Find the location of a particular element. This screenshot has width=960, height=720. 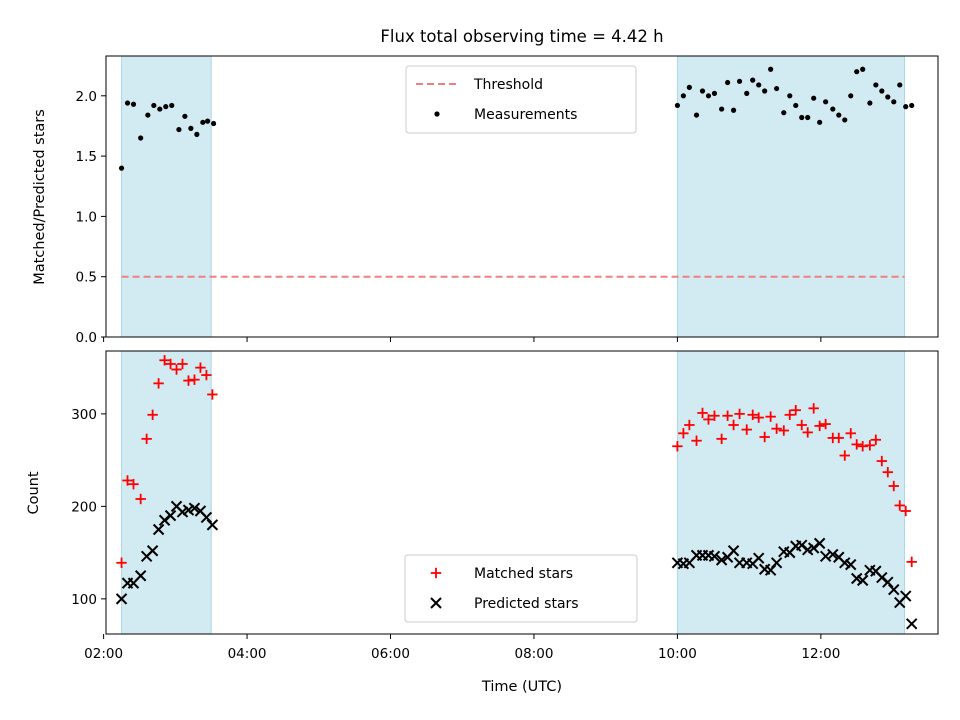

bottom-y-axis: 100 200 300 is located at coordinates (88, 507).